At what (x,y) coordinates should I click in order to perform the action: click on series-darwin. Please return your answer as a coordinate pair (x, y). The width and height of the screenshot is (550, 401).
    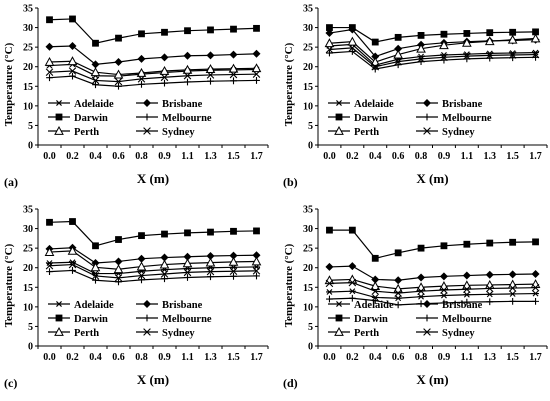
    Looking at the image, I should click on (153, 234).